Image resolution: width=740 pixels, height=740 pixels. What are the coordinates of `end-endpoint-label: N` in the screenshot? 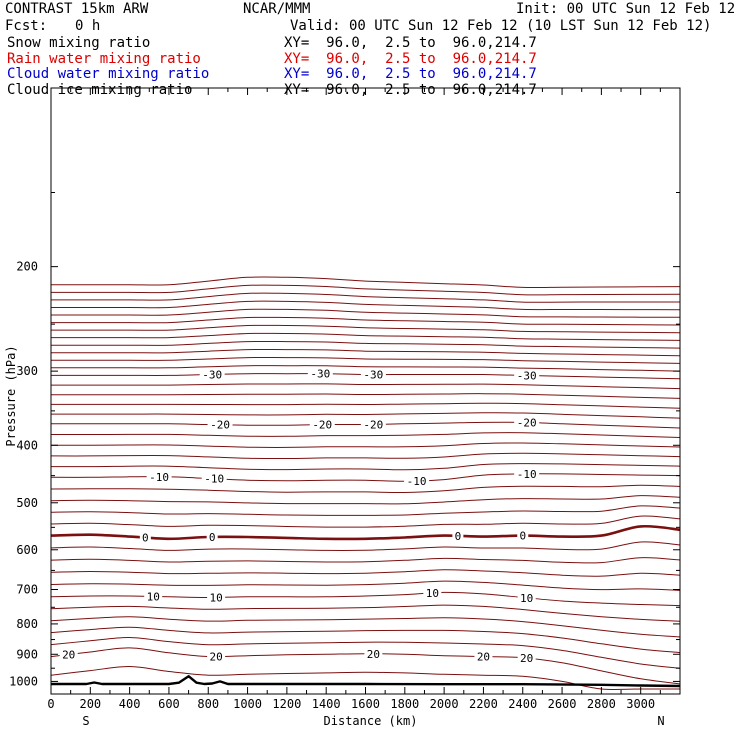 It's located at (660, 721).